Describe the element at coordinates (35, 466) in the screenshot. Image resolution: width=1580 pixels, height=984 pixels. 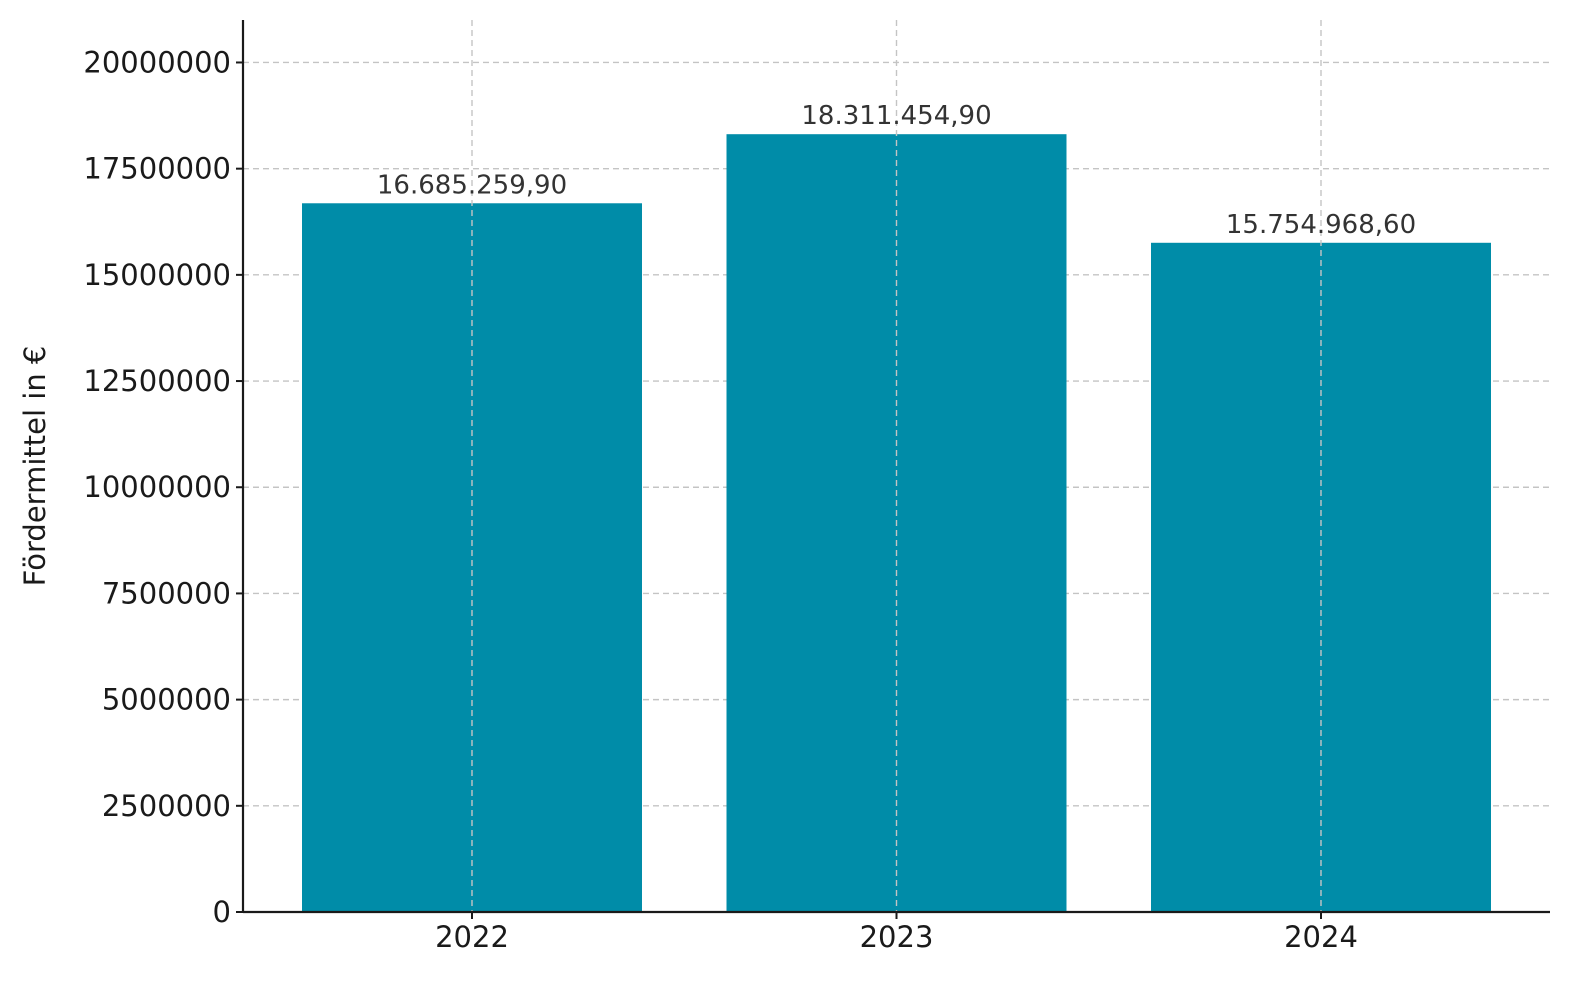
I see `y-axis-title: Fördermittel in €` at that location.